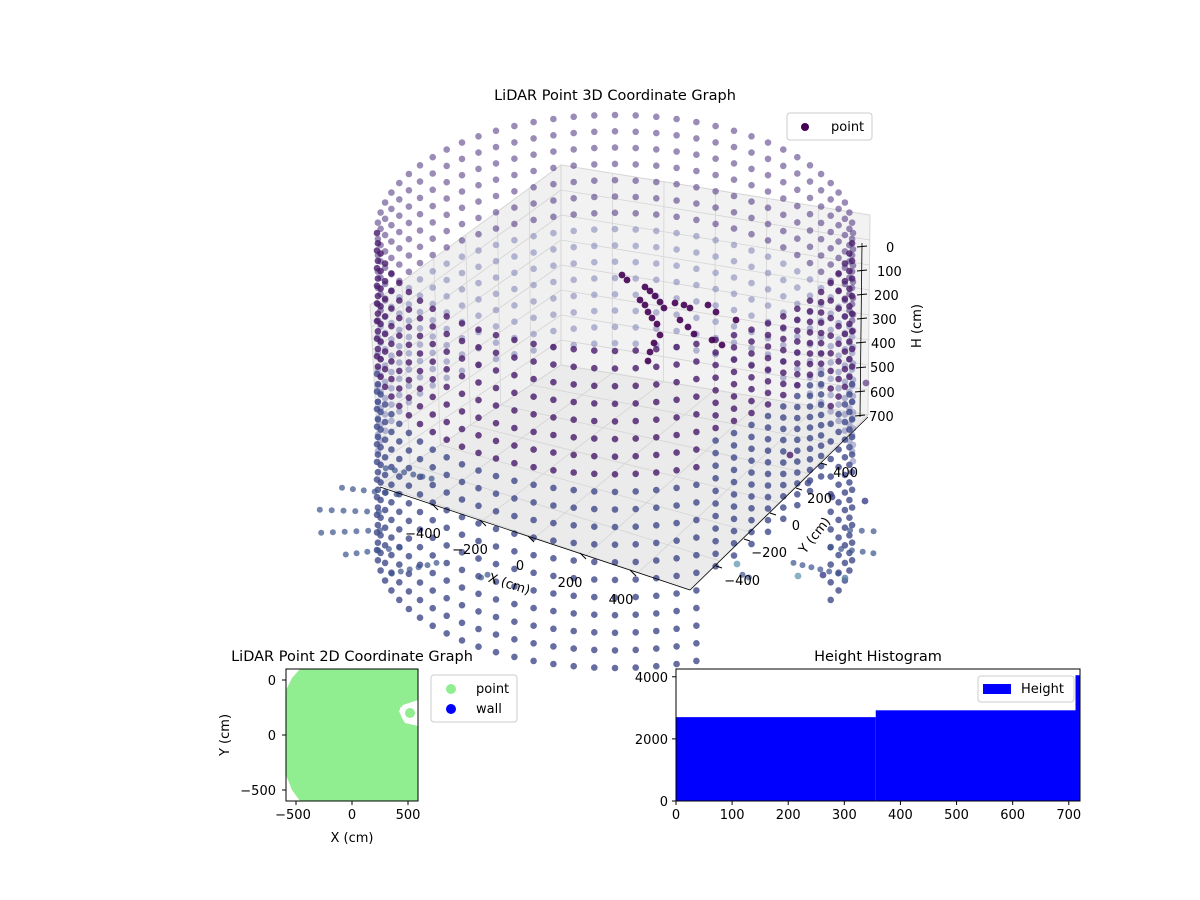 This screenshot has width=1200, height=900. I want to click on x-ticks-3d: −400 −200 0 200 400, so click(521, 555).